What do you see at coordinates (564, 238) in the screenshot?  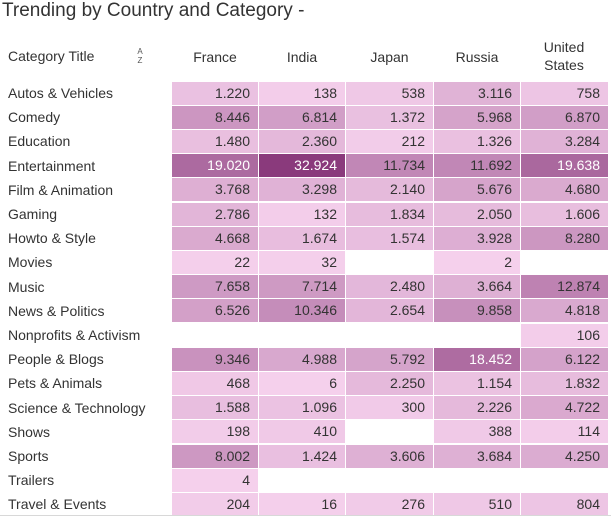 I see `heatmap-cell: 8.280` at bounding box center [564, 238].